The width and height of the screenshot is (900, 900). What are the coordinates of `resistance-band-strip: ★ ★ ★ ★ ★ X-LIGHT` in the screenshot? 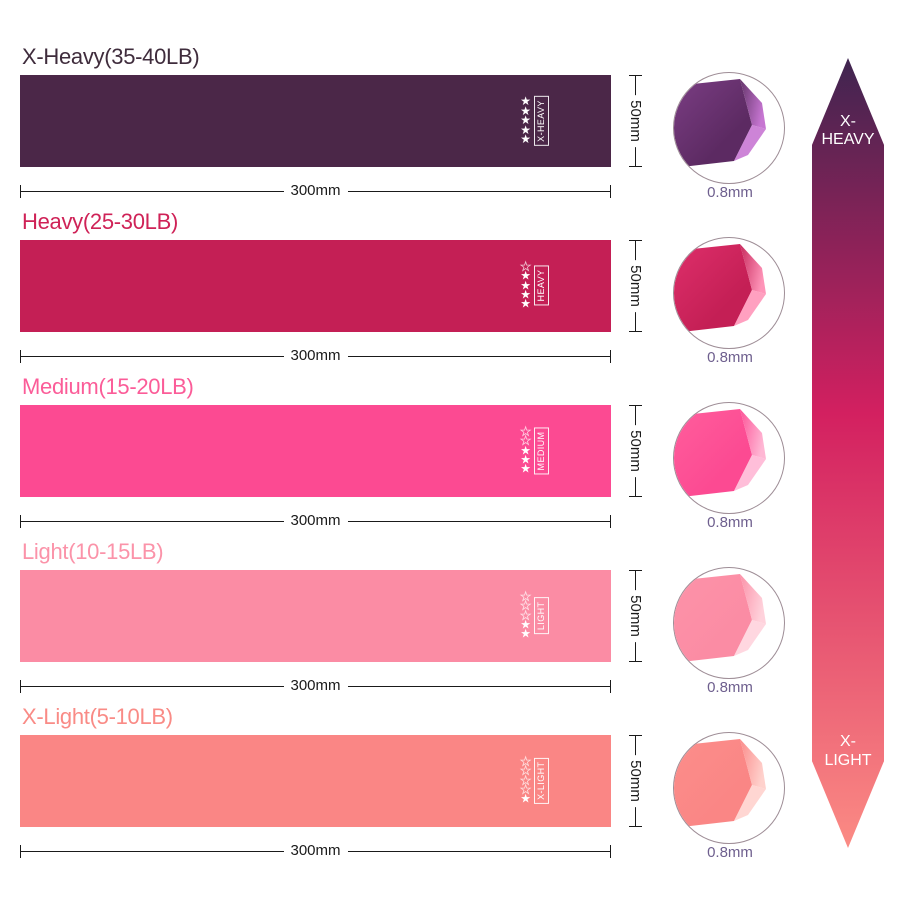 It's located at (315, 781).